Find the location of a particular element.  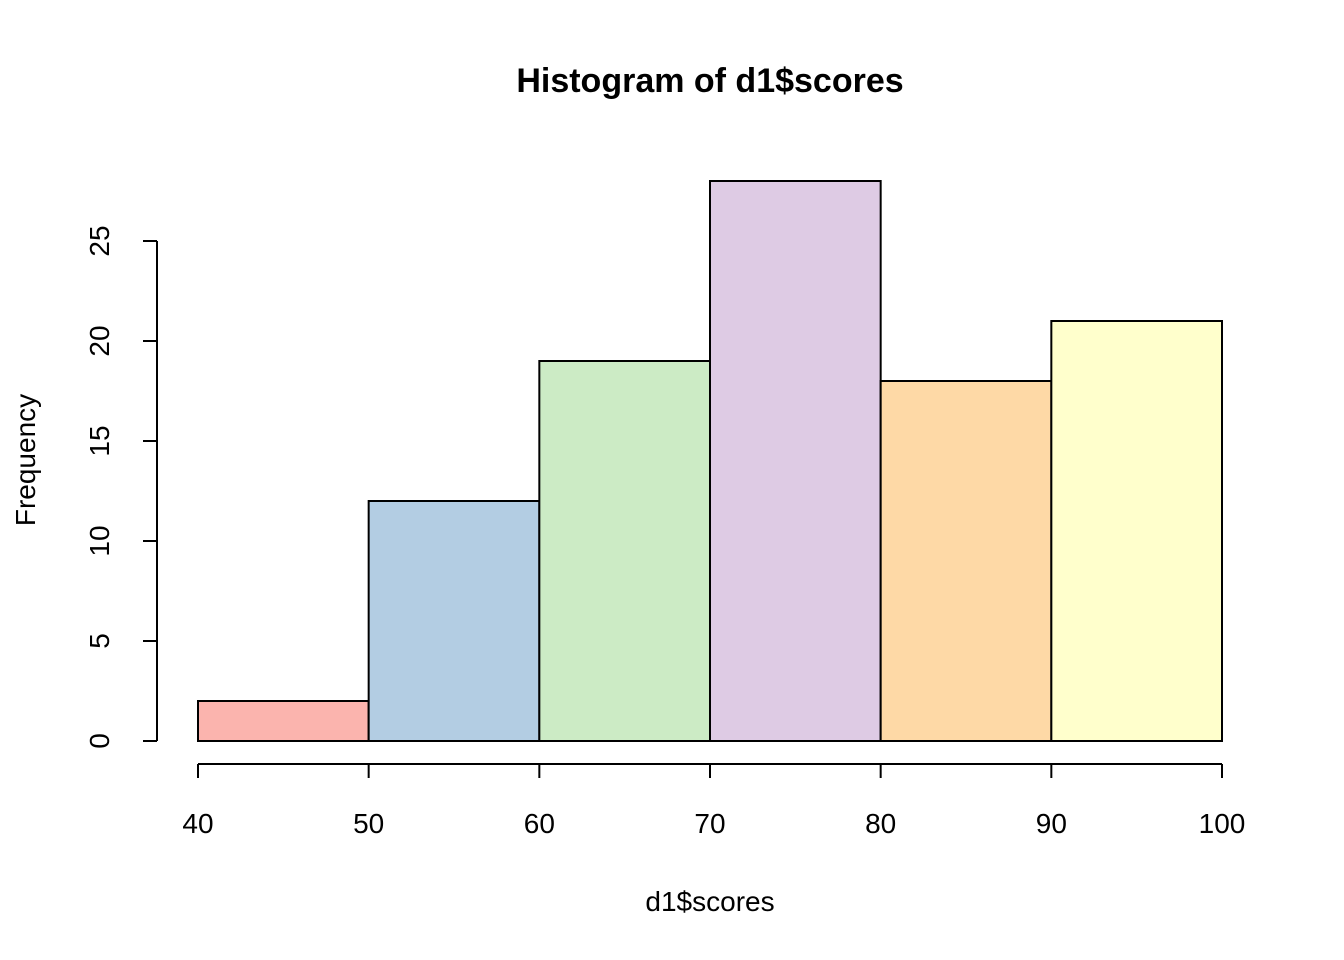

x-tick-label: 60 is located at coordinates (539, 823).